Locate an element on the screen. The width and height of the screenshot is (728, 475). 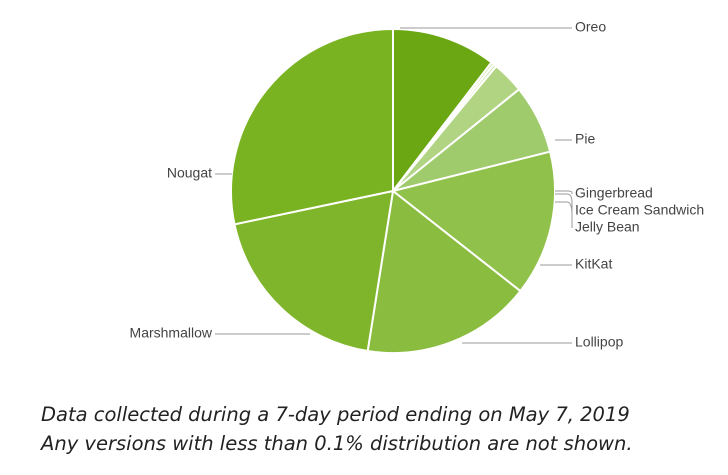
slice-label-marshmallow: Marshmallow is located at coordinates (171, 333).